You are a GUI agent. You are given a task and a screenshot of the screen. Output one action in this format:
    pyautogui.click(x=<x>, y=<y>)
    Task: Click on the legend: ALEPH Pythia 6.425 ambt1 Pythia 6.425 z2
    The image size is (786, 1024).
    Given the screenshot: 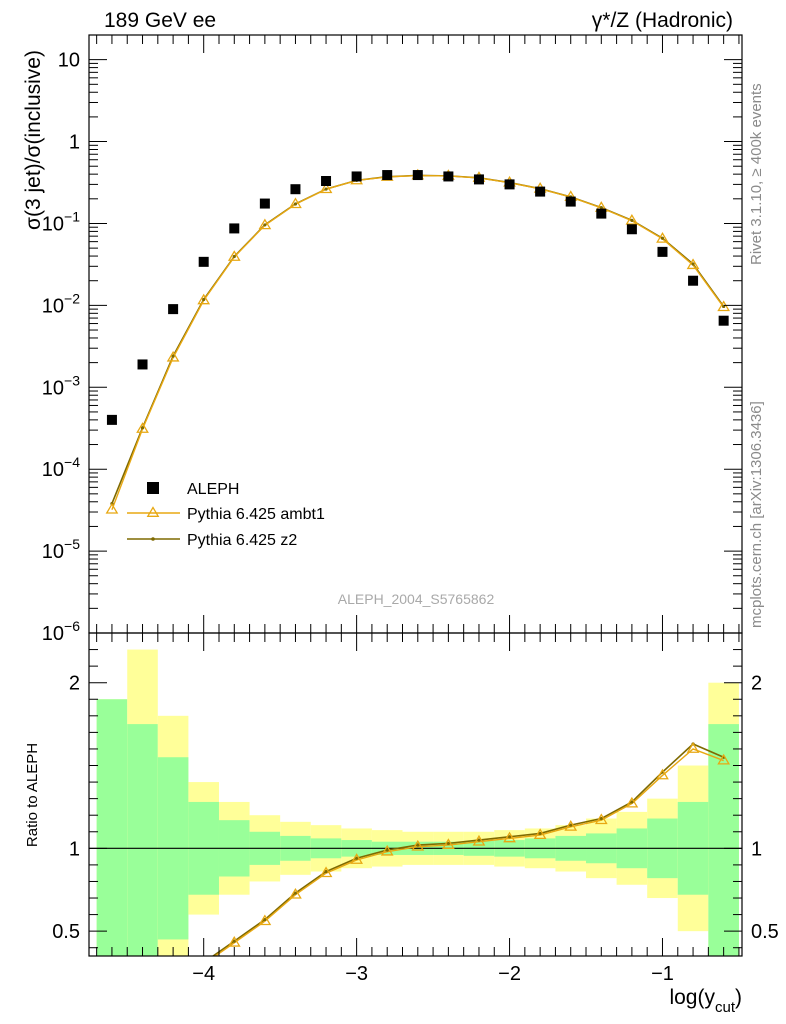 What is the action you would take?
    pyautogui.click(x=226, y=515)
    